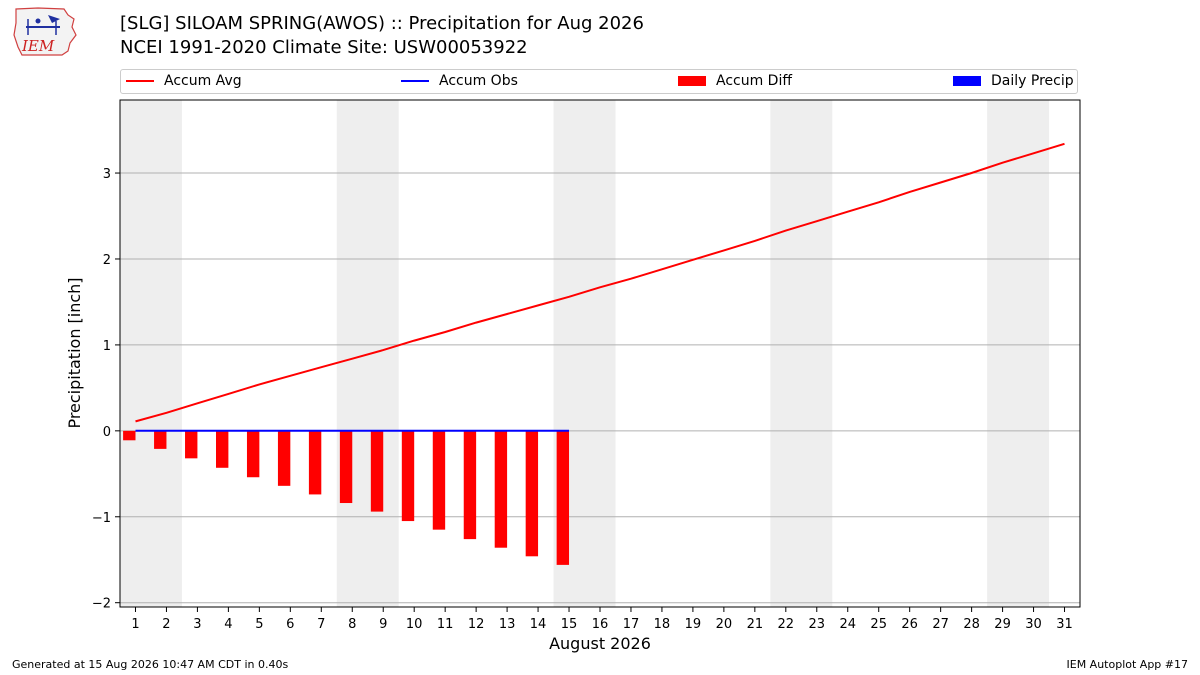 The width and height of the screenshot is (1200, 675). Describe the element at coordinates (693, 624) in the screenshot. I see `x-tick-label: 19` at that location.